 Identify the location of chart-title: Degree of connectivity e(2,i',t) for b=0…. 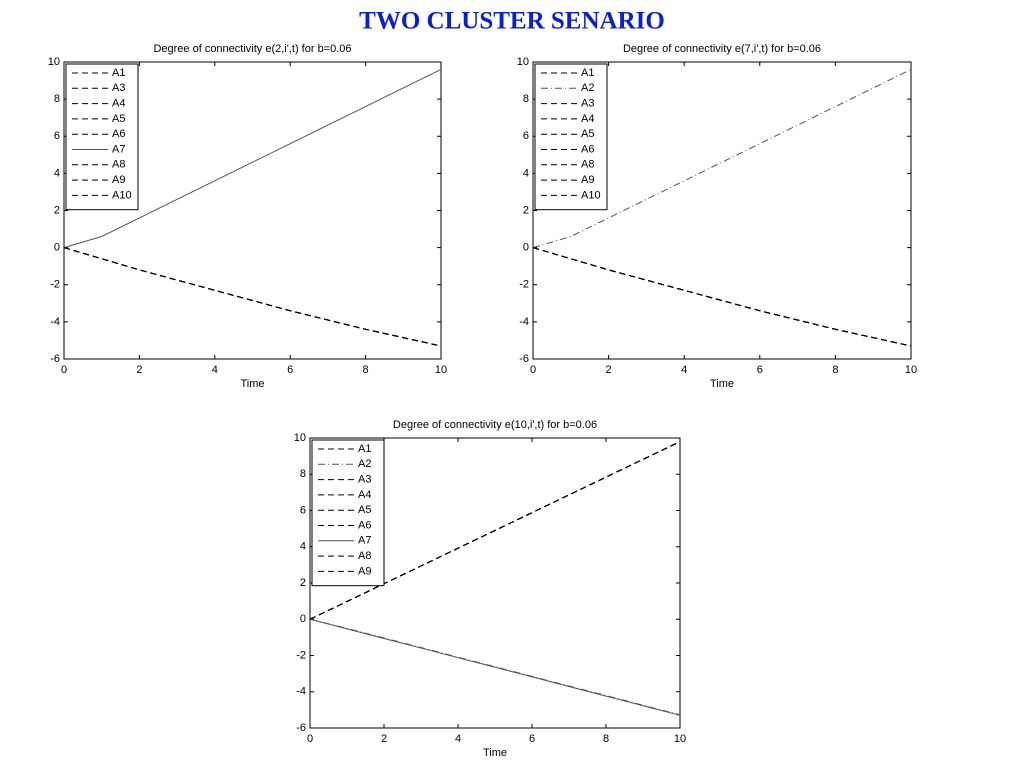
(252, 49).